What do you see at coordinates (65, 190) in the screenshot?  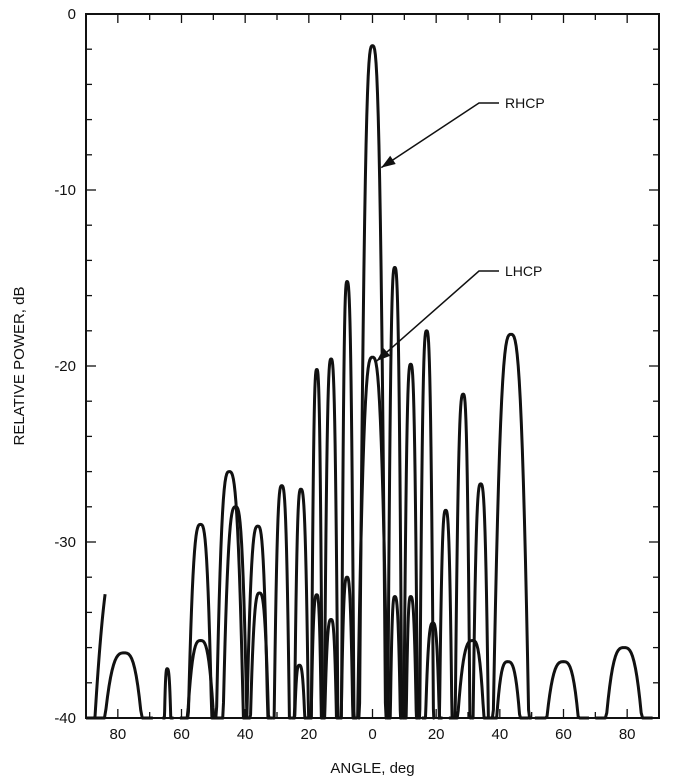 I see `y-tick-label: -10` at bounding box center [65, 190].